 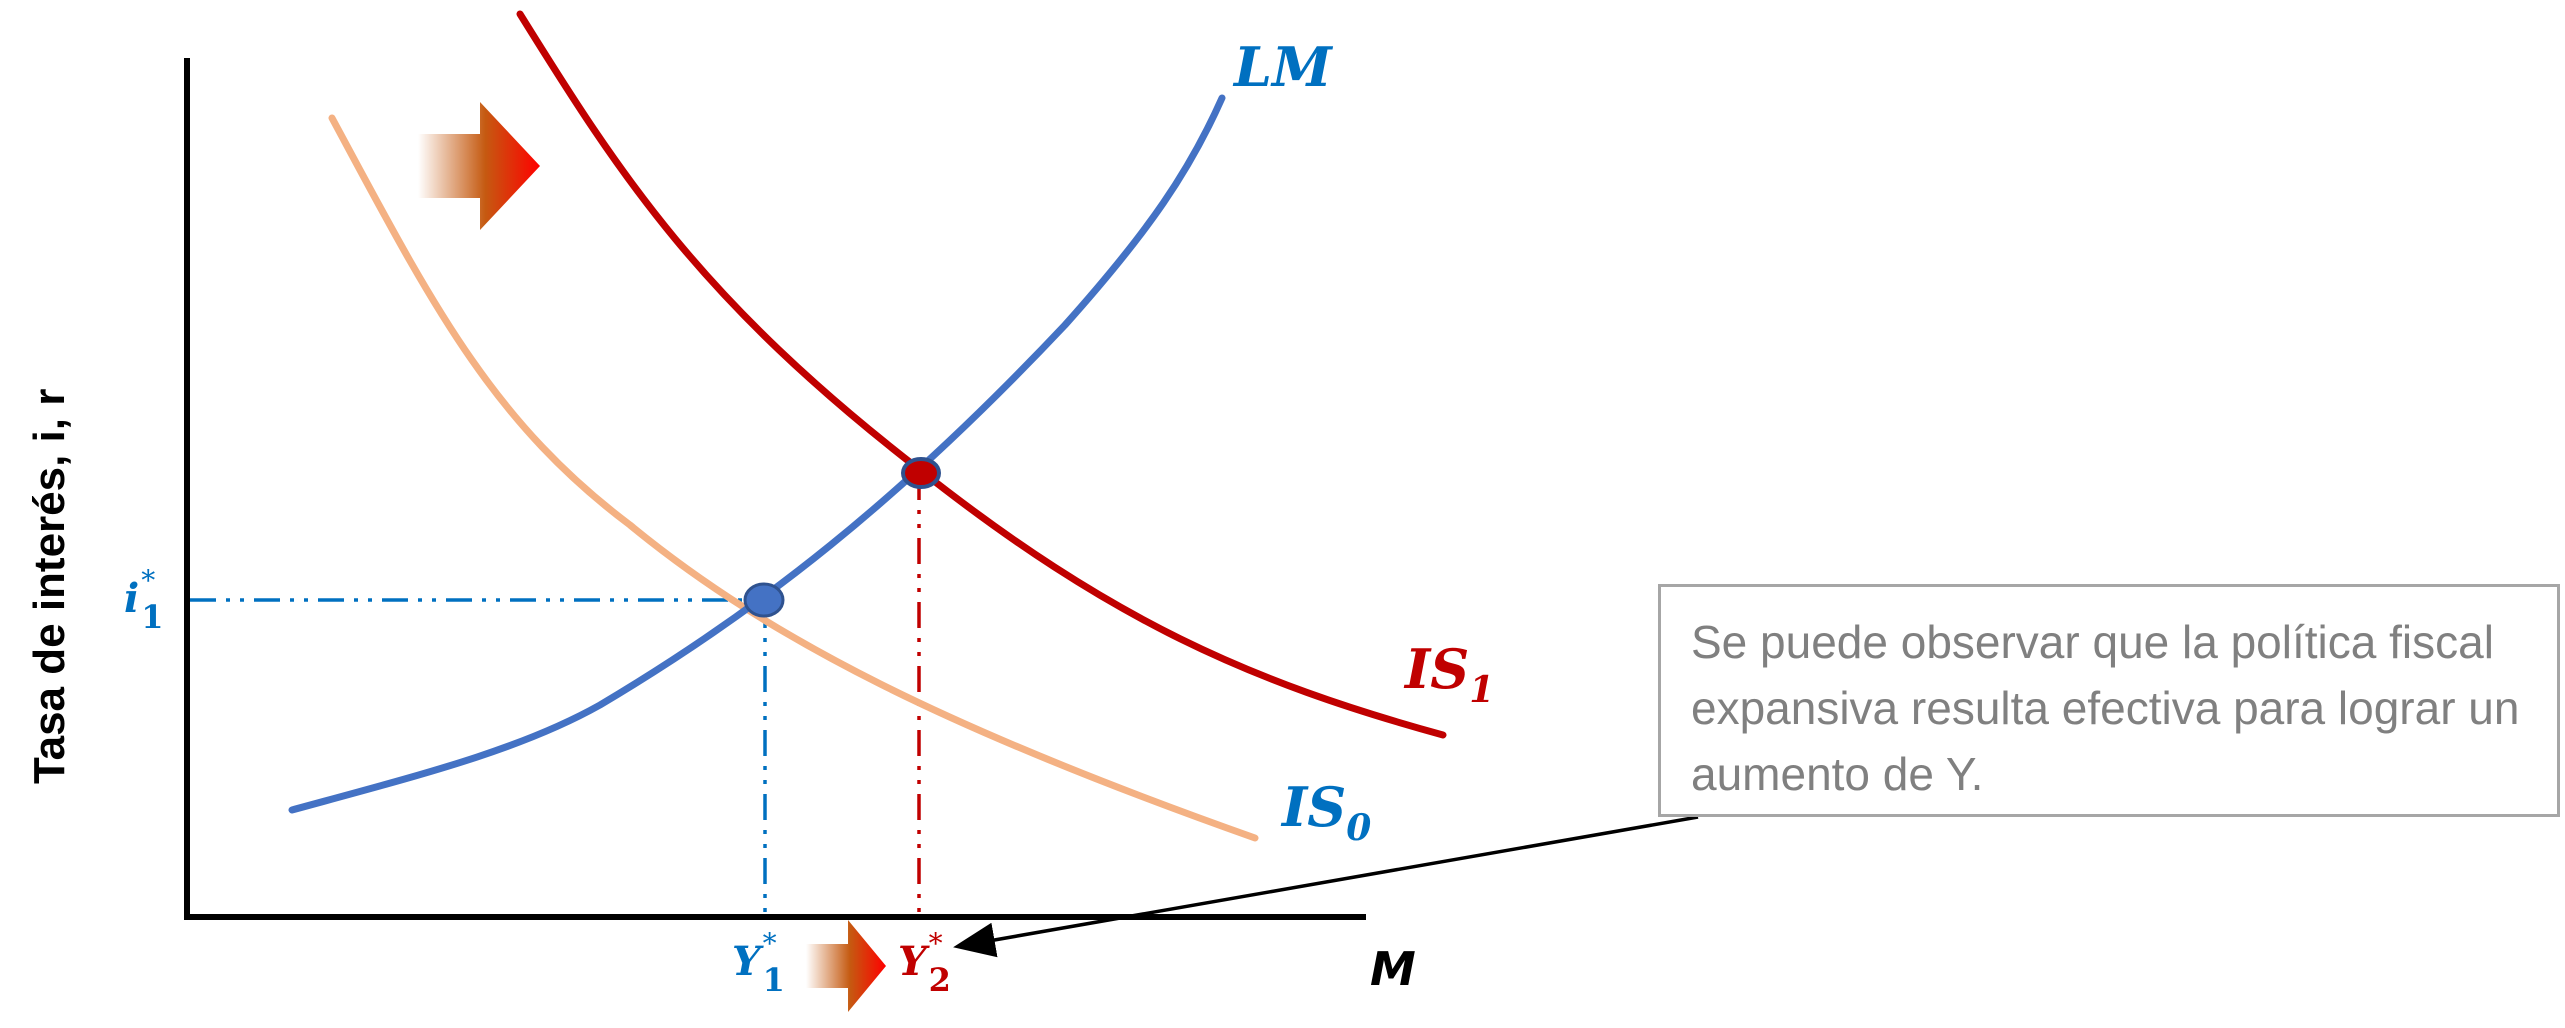 I want to click on output-increase-arrow-icon, so click(x=846, y=966).